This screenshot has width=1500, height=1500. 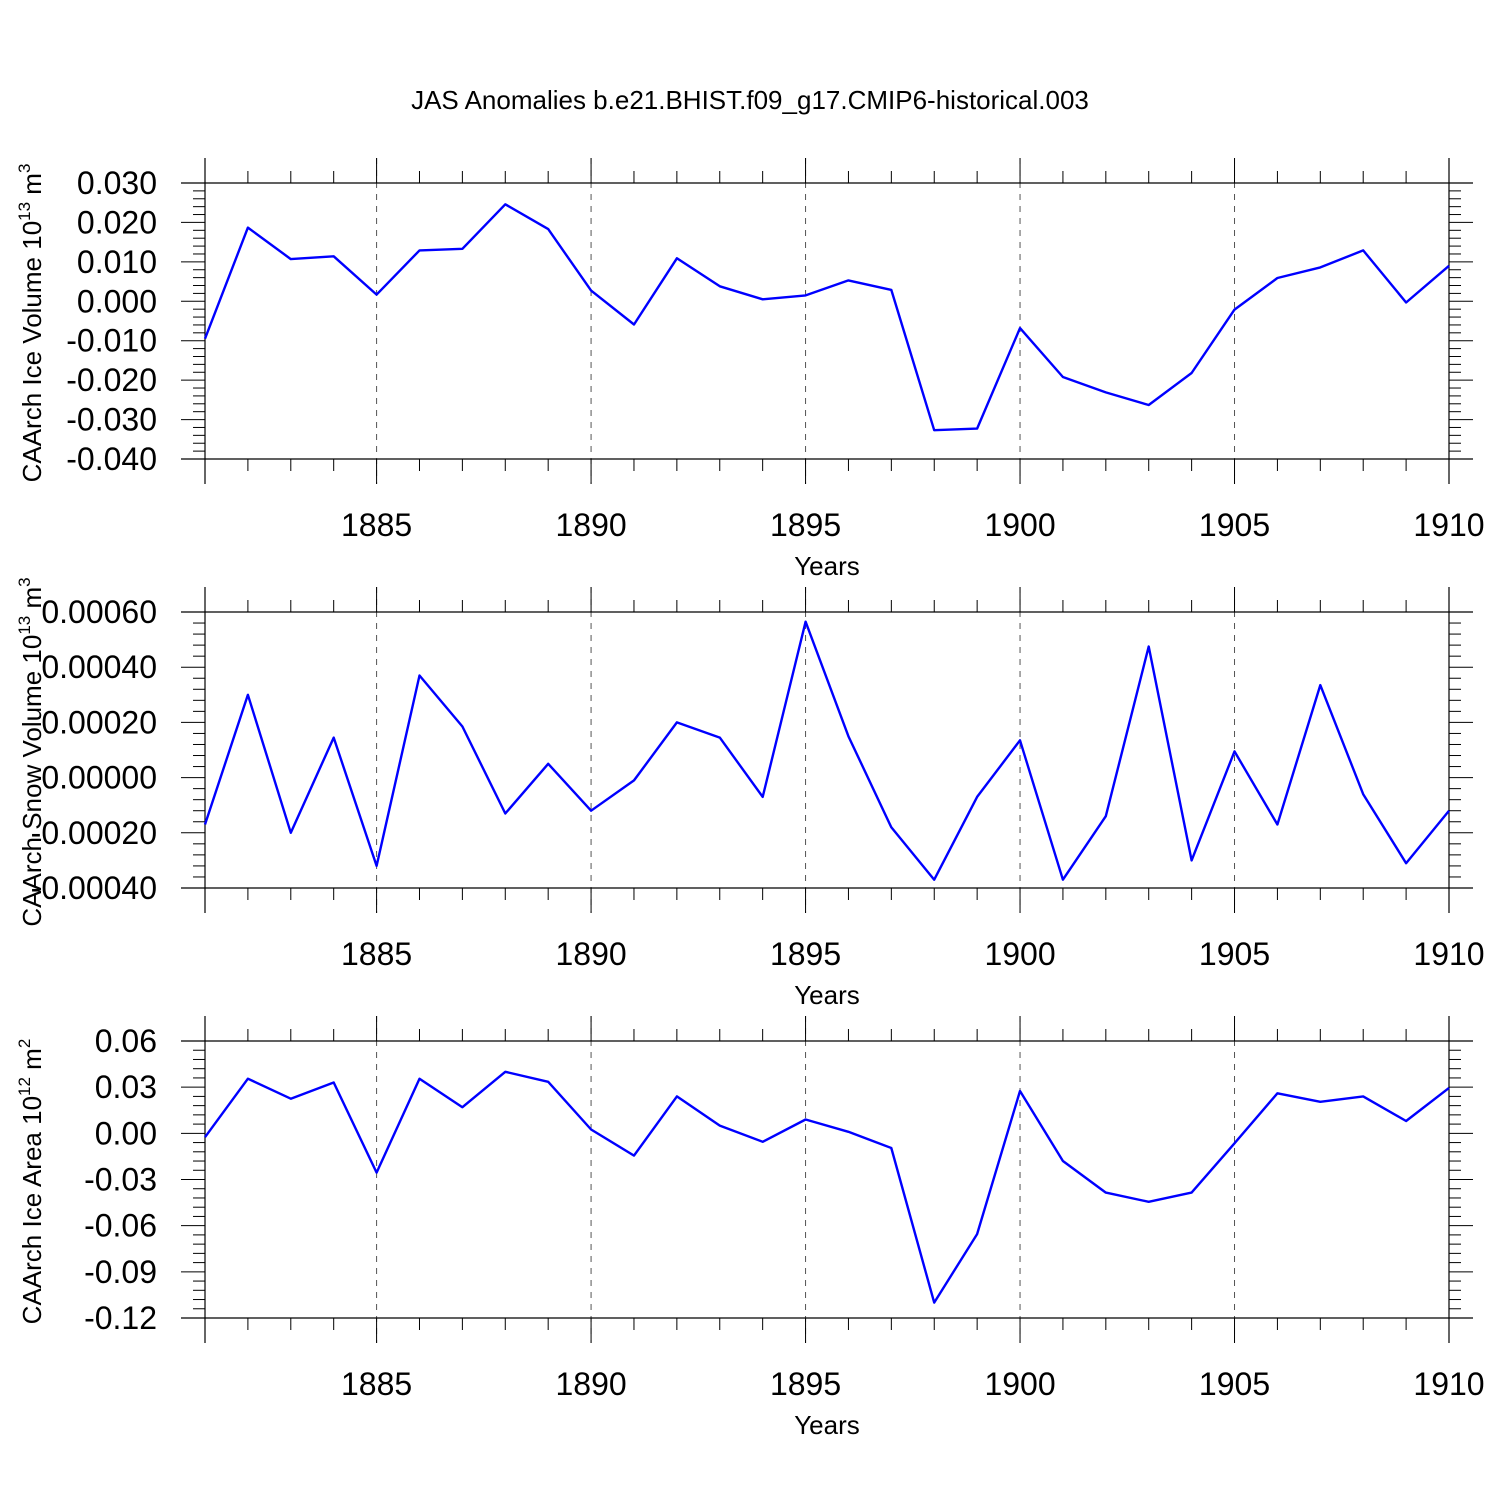 What do you see at coordinates (126, 1041) in the screenshot?
I see `y-tick-label: 0.06` at bounding box center [126, 1041].